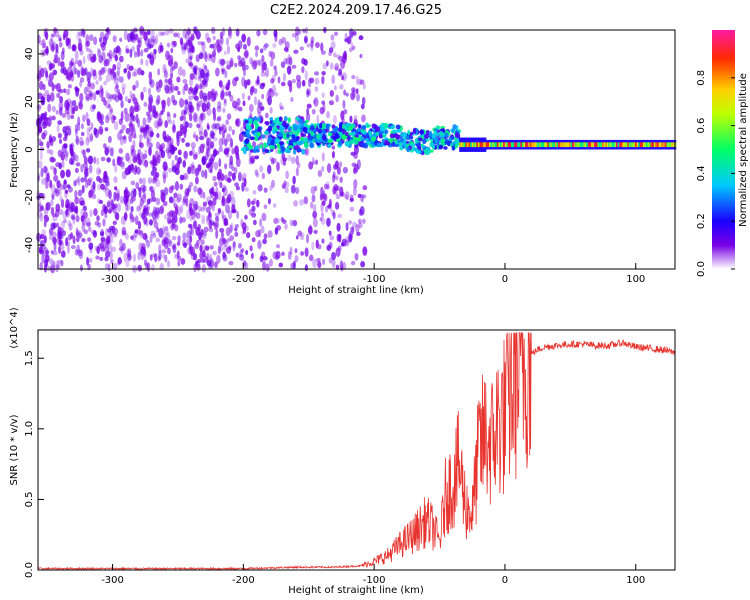  I want to click on y-tick-label: 1.5, so click(29, 358).